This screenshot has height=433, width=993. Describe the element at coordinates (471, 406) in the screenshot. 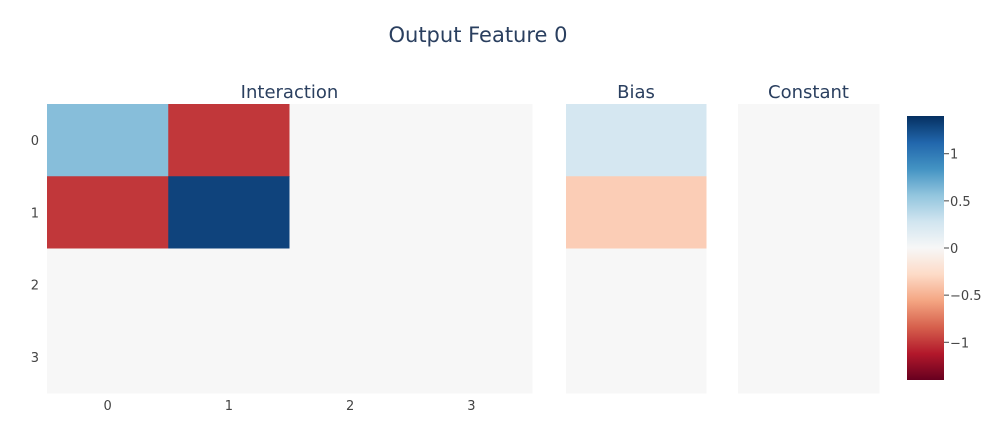

I see `x-tick-label: 3` at that location.